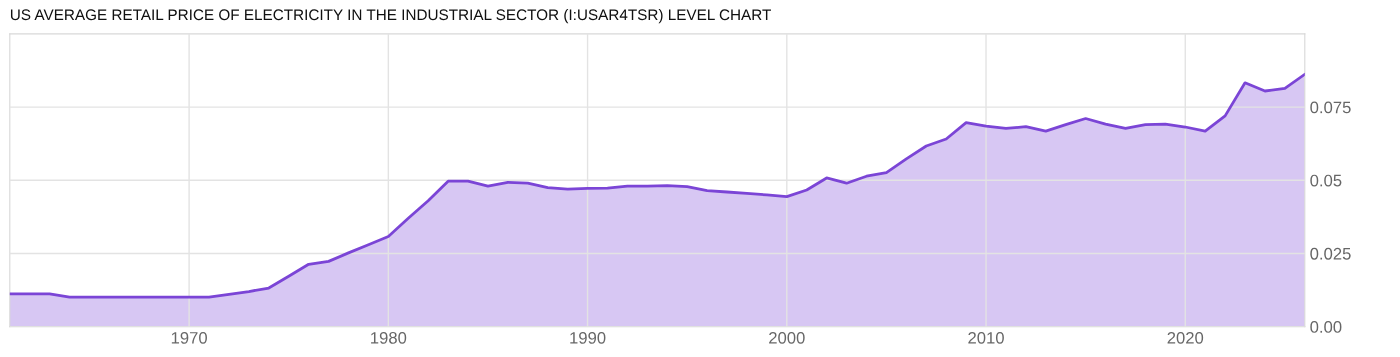  I want to click on y-tick-label: 0.00, so click(1326, 327).